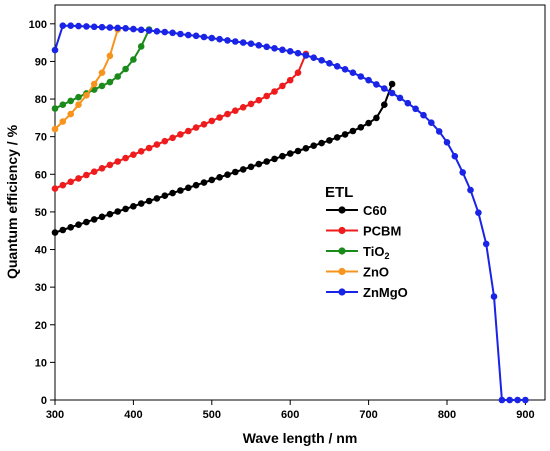 This screenshot has width=550, height=451. What do you see at coordinates (376, 252) in the screenshot?
I see `legend-label: TiO2` at bounding box center [376, 252].